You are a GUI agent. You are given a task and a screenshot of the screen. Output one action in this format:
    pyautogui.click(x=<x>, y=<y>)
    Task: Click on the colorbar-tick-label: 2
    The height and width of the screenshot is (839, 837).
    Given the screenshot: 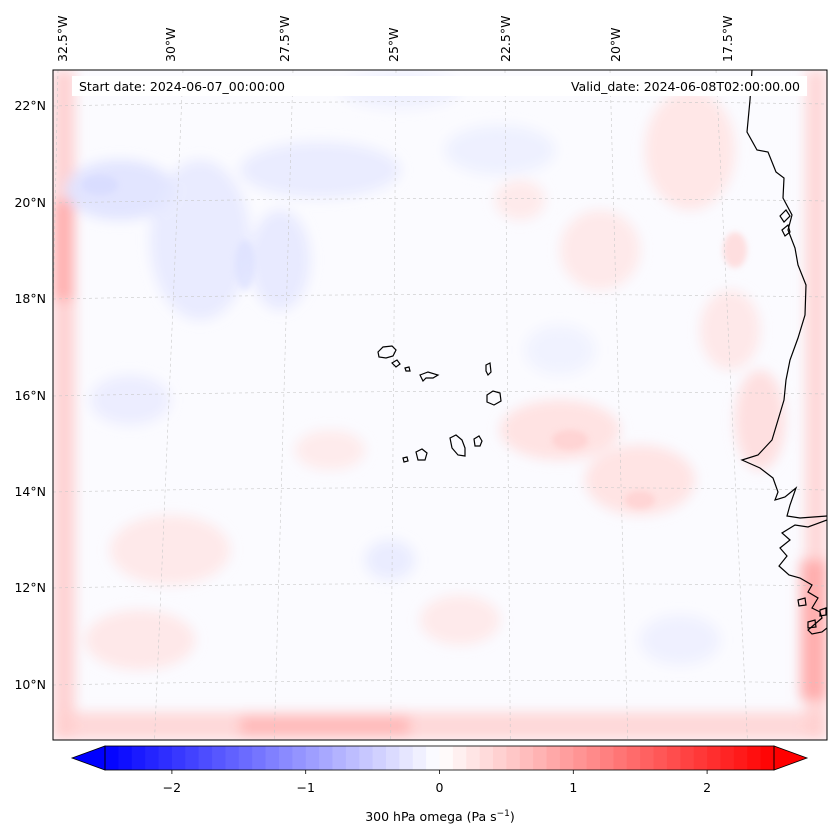 What is the action you would take?
    pyautogui.click(x=707, y=787)
    